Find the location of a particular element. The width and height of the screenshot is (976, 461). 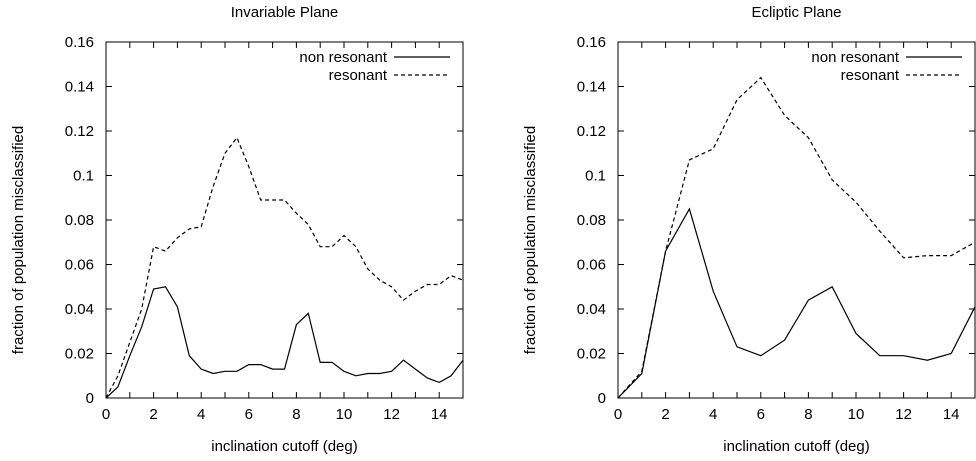

chart-title: Ecliptic Plane is located at coordinates (796, 12).